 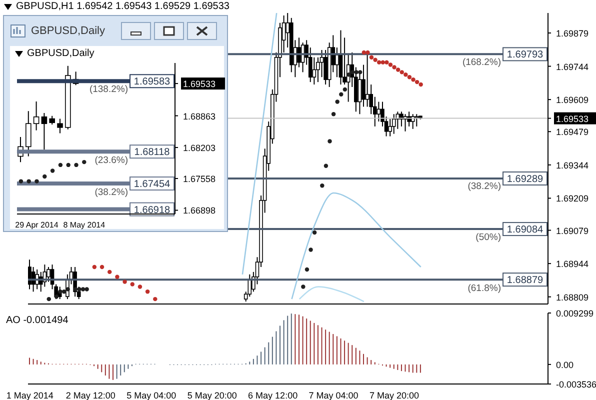 What do you see at coordinates (123, 6) in the screenshot?
I see `chart-title: GBPUSD,H1 1.69542 1.69543 1.69529 1.69533` at bounding box center [123, 6].